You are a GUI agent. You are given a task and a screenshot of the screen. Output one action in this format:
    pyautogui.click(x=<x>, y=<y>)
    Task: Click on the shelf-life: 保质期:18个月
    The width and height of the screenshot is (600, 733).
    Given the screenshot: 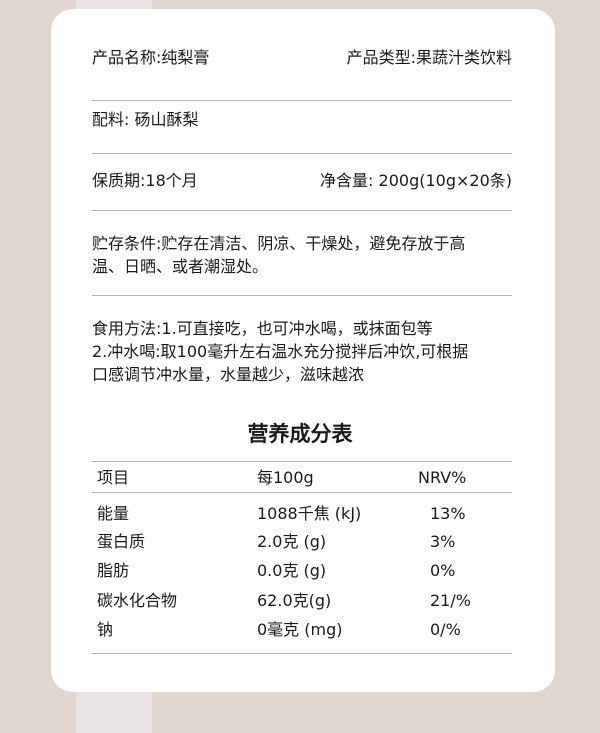 What is the action you would take?
    pyautogui.click(x=145, y=180)
    